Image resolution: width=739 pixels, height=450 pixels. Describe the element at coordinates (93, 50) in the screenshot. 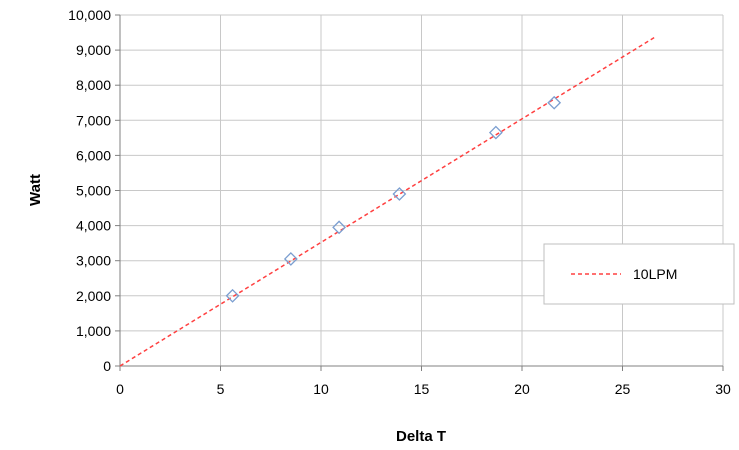

I see `y-tick-label: 9,000` at that location.